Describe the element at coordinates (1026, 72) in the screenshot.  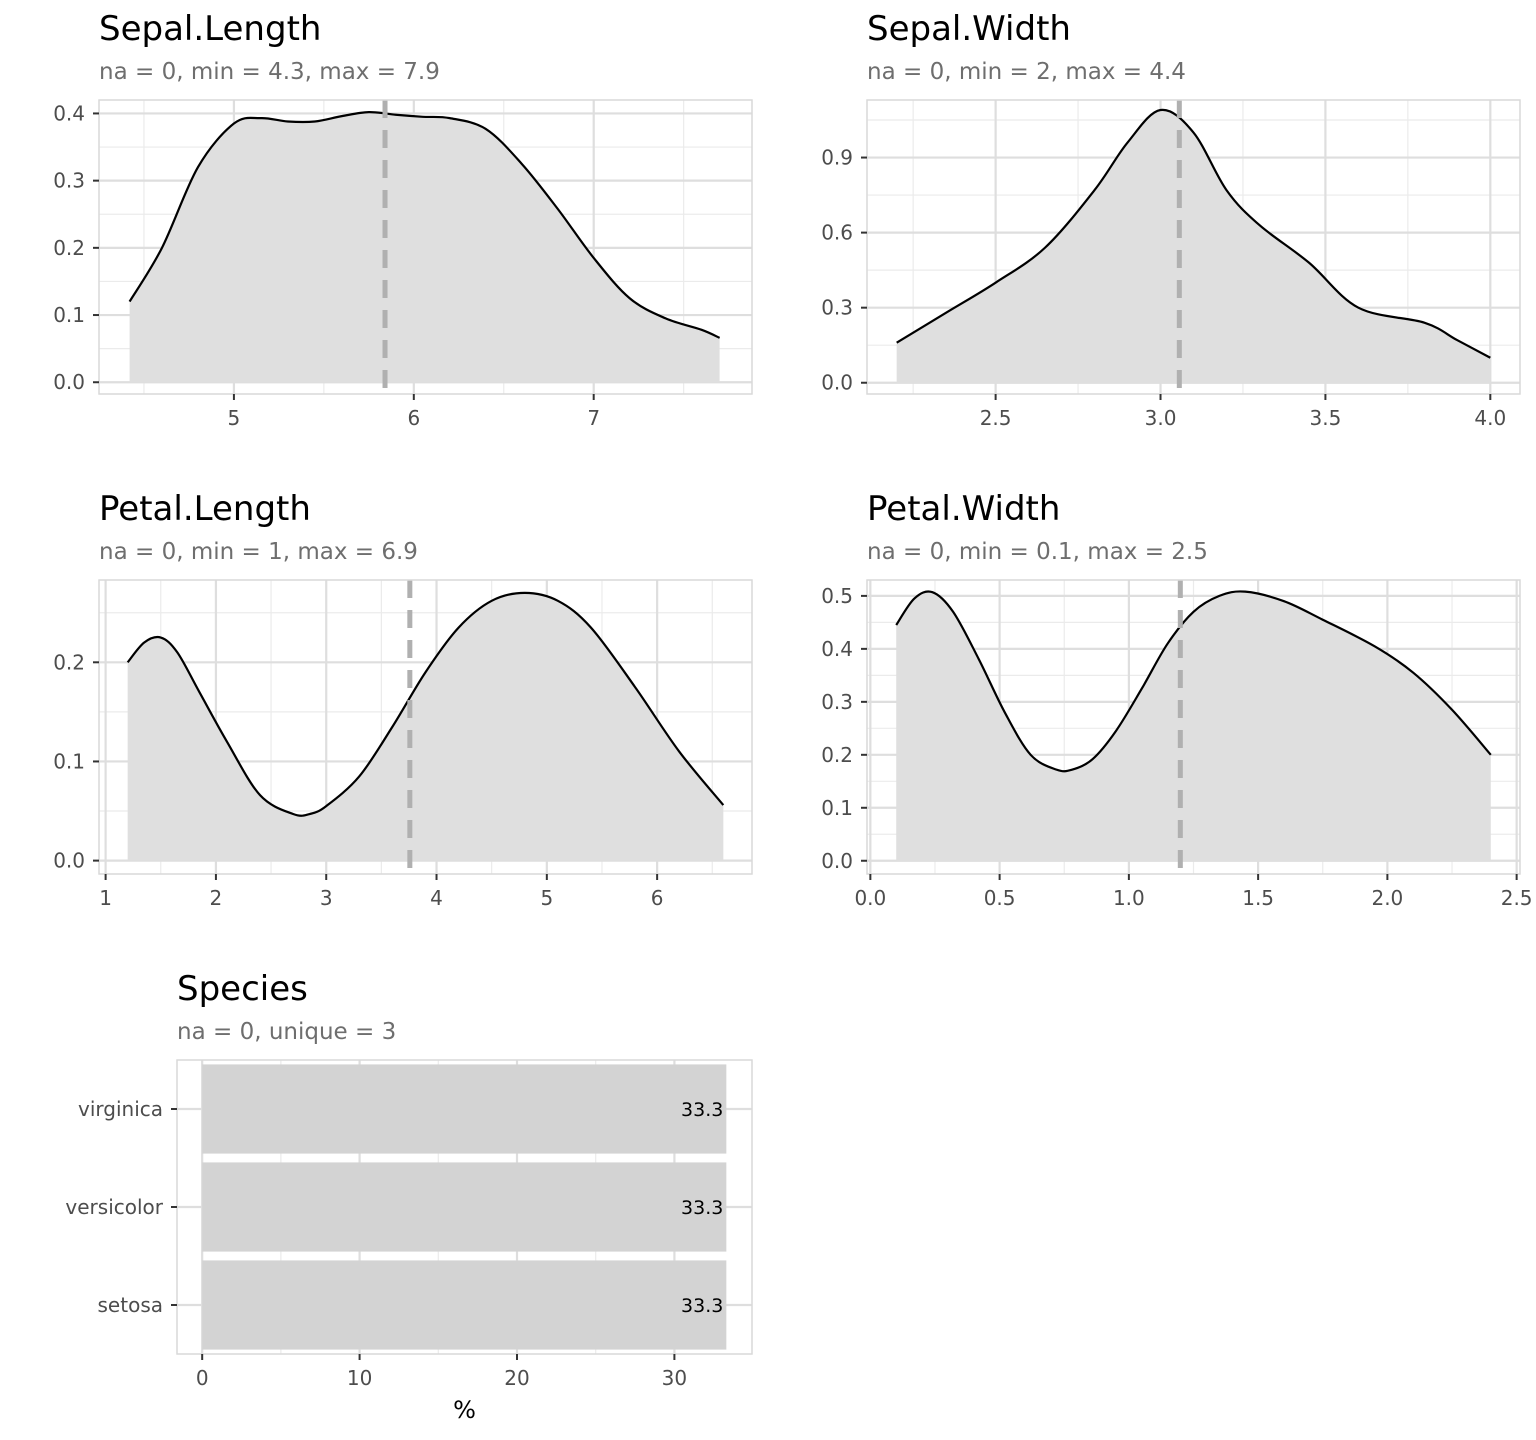
I see `chart-subtitle: na = 0, min = 2, max = 4.4` at that location.